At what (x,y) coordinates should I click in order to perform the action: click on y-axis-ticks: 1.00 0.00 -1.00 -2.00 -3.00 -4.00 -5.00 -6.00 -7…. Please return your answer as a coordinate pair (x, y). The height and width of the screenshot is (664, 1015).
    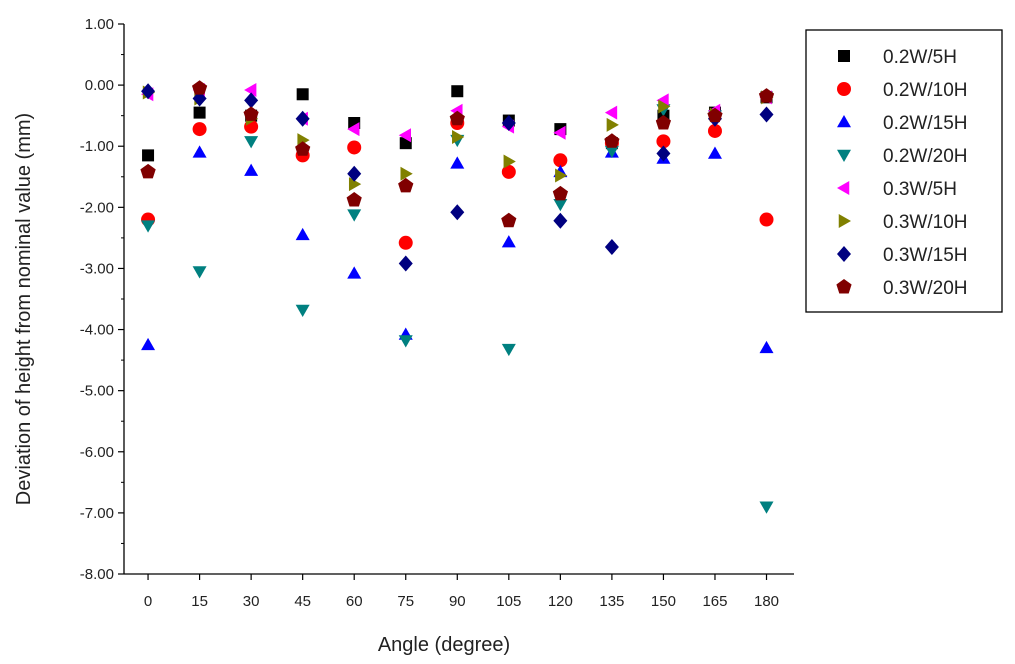
    Looking at the image, I should click on (102, 299).